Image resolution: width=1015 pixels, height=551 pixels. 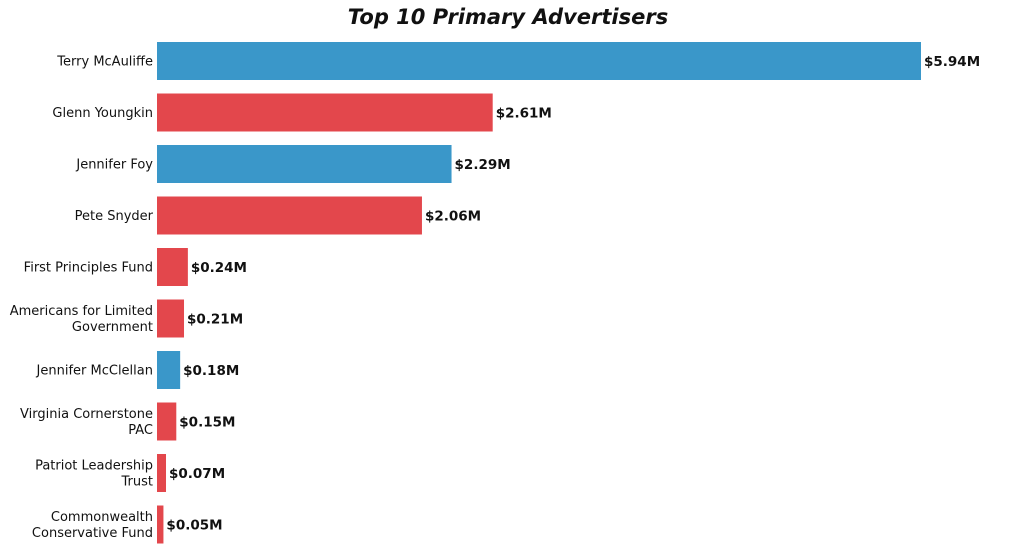 I want to click on category-label-7: Jennifer McClellan, so click(x=94, y=371).